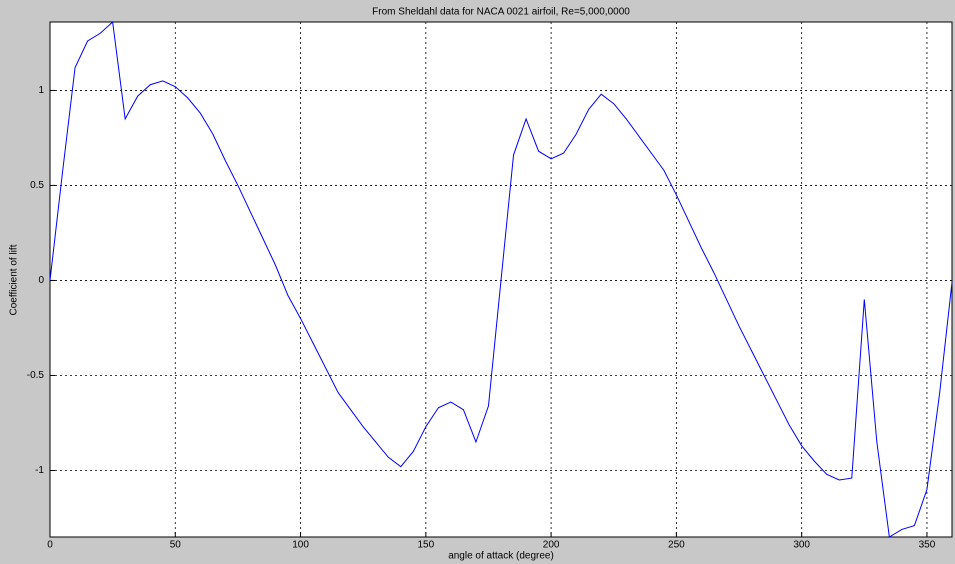 This screenshot has height=564, width=955. I want to click on x-tick-label: 150, so click(425, 545).